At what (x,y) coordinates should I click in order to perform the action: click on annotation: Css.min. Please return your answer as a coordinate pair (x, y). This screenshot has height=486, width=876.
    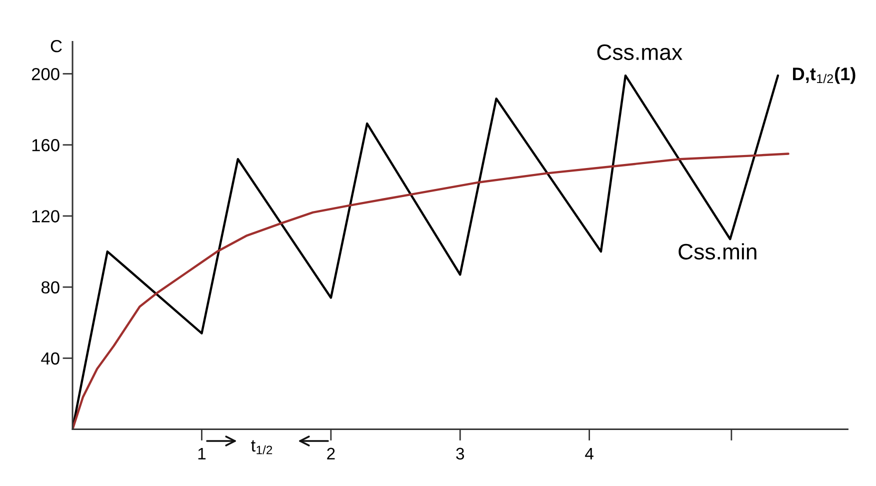
    Looking at the image, I should click on (717, 251).